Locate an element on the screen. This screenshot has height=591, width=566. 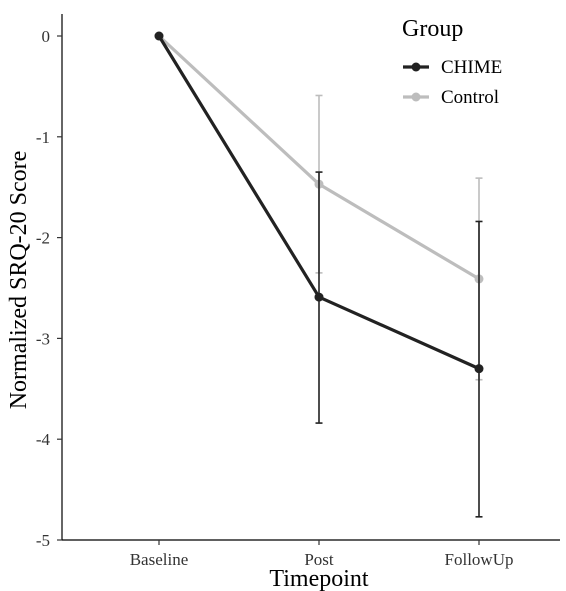
legend-item-control: Control is located at coordinates (451, 97).